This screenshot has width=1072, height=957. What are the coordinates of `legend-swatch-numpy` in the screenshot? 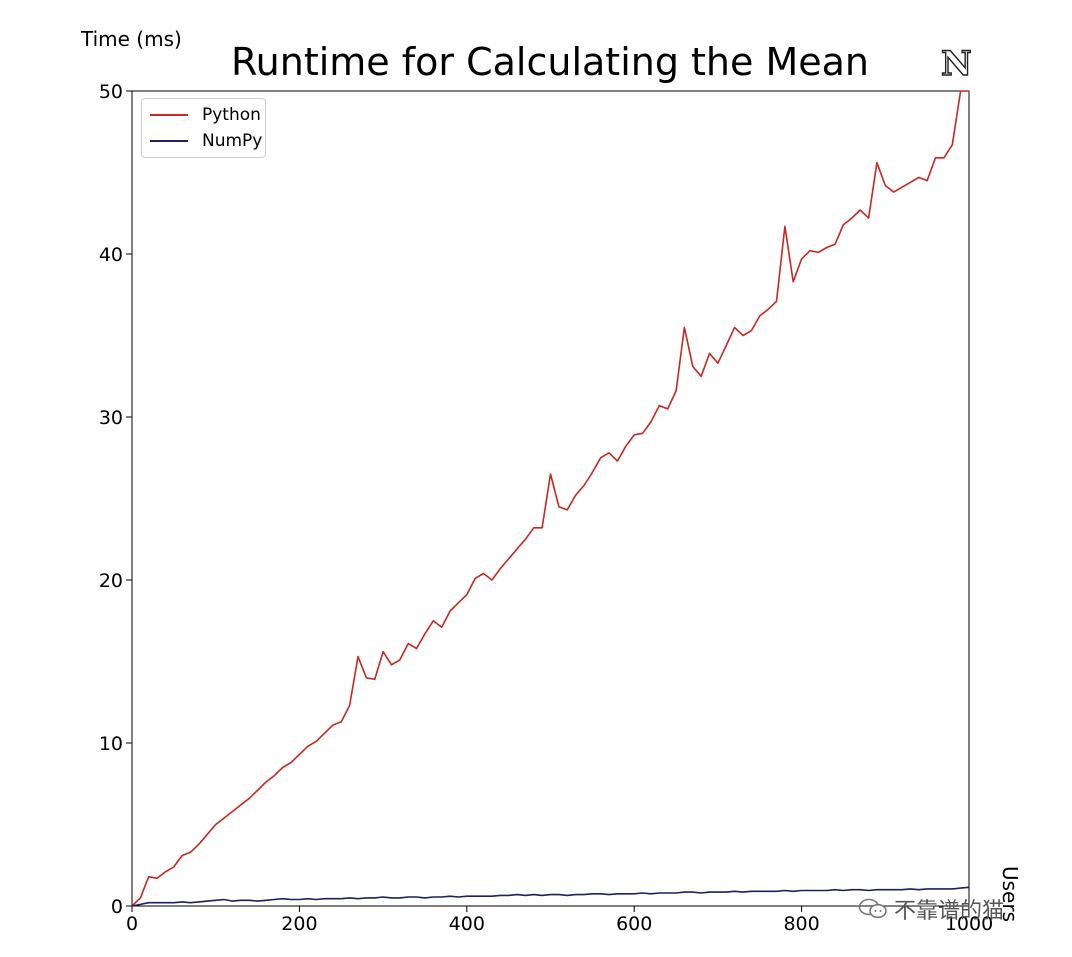 It's located at (169, 141).